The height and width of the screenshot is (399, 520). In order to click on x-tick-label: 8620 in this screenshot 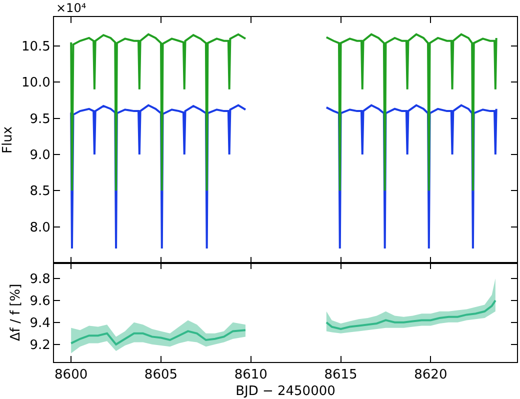, I will do `click(431, 375)`.